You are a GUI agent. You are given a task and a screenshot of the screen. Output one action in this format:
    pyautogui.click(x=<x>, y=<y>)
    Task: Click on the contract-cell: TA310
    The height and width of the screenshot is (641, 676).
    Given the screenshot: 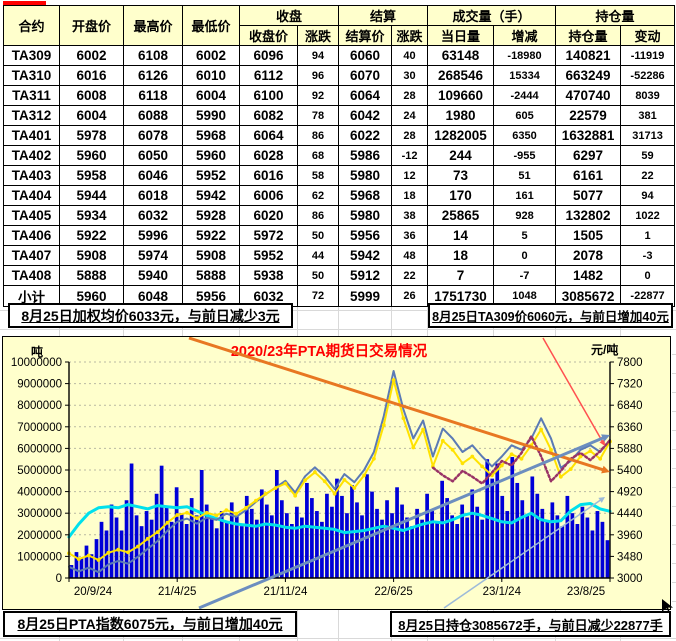 What is the action you would take?
    pyautogui.click(x=31, y=75)
    